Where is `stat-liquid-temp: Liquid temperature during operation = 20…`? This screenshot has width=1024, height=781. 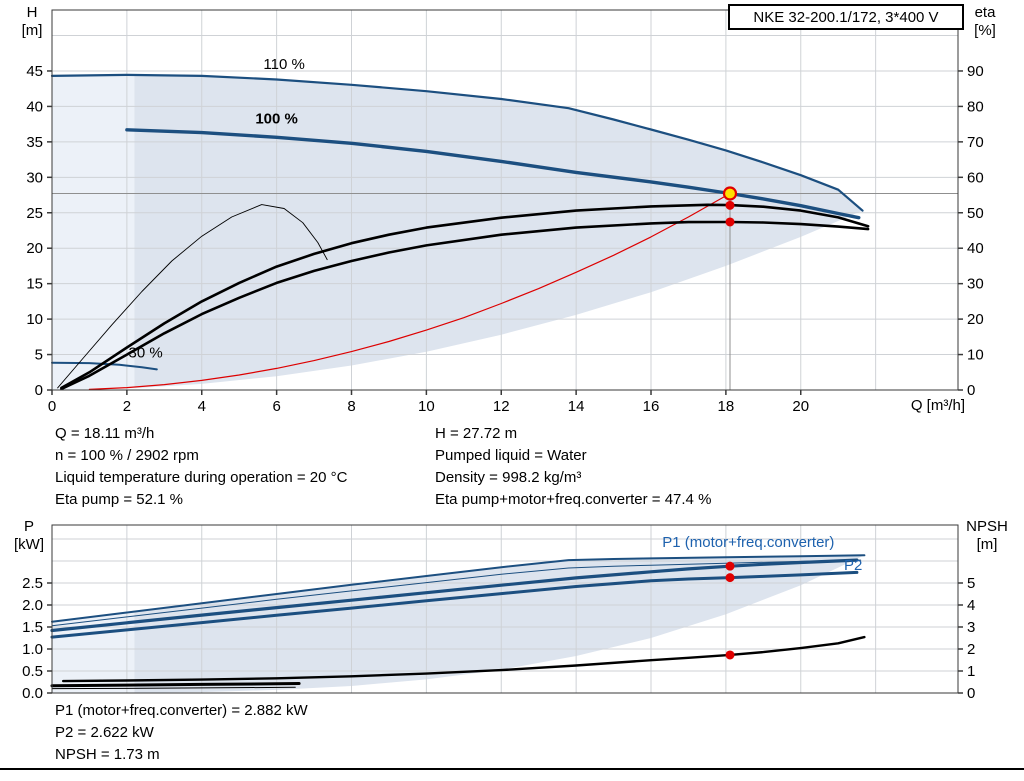 stat-liquid-temp: Liquid temperature during operation = 20… is located at coordinates (201, 477).